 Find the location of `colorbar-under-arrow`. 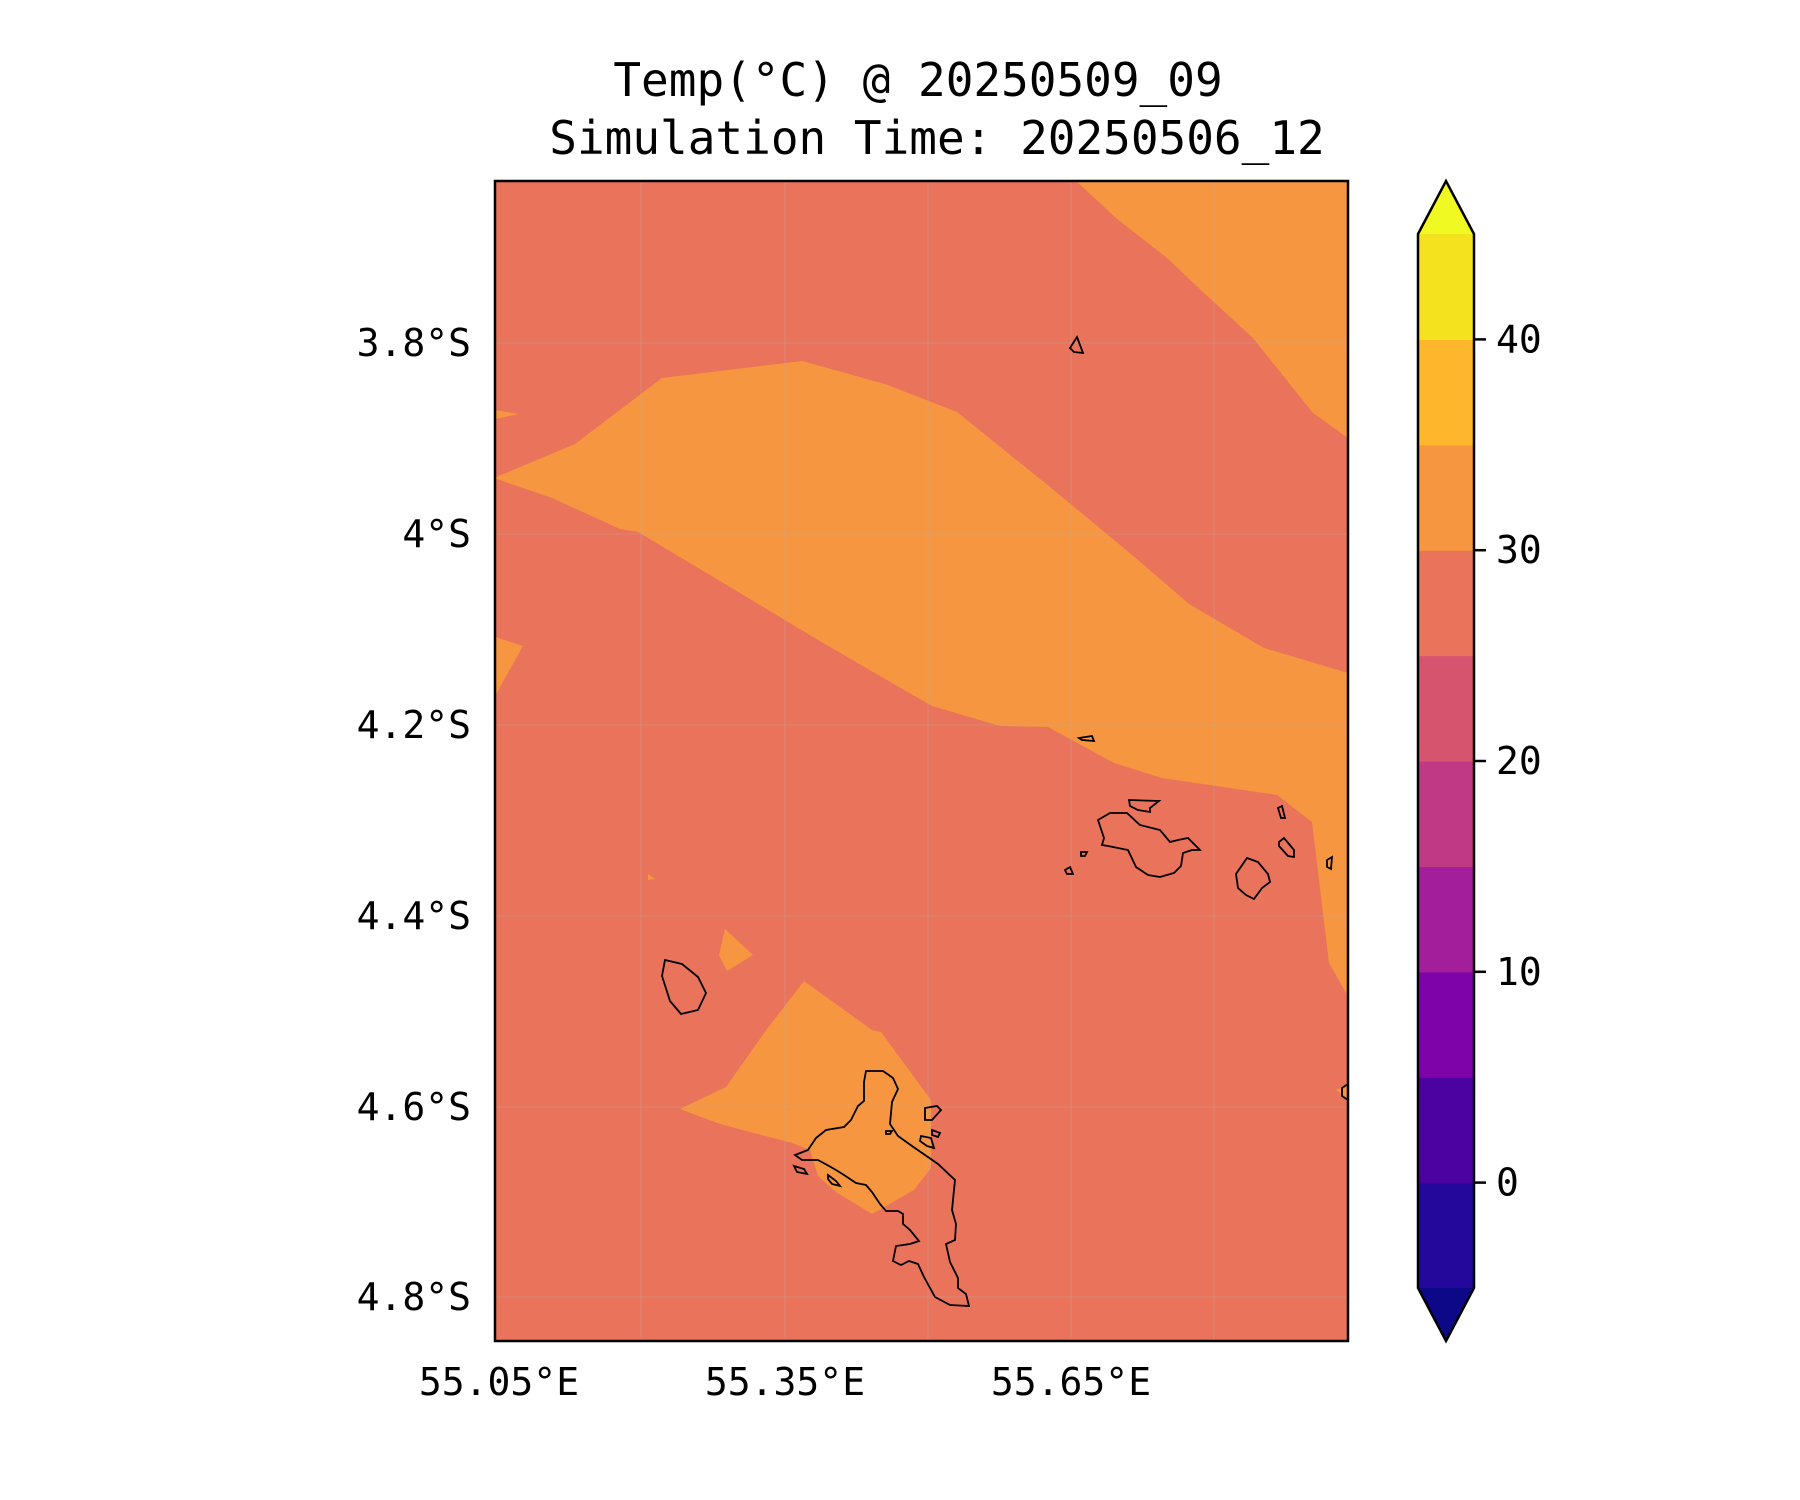

colorbar-under-arrow is located at coordinates (1446, 1314).